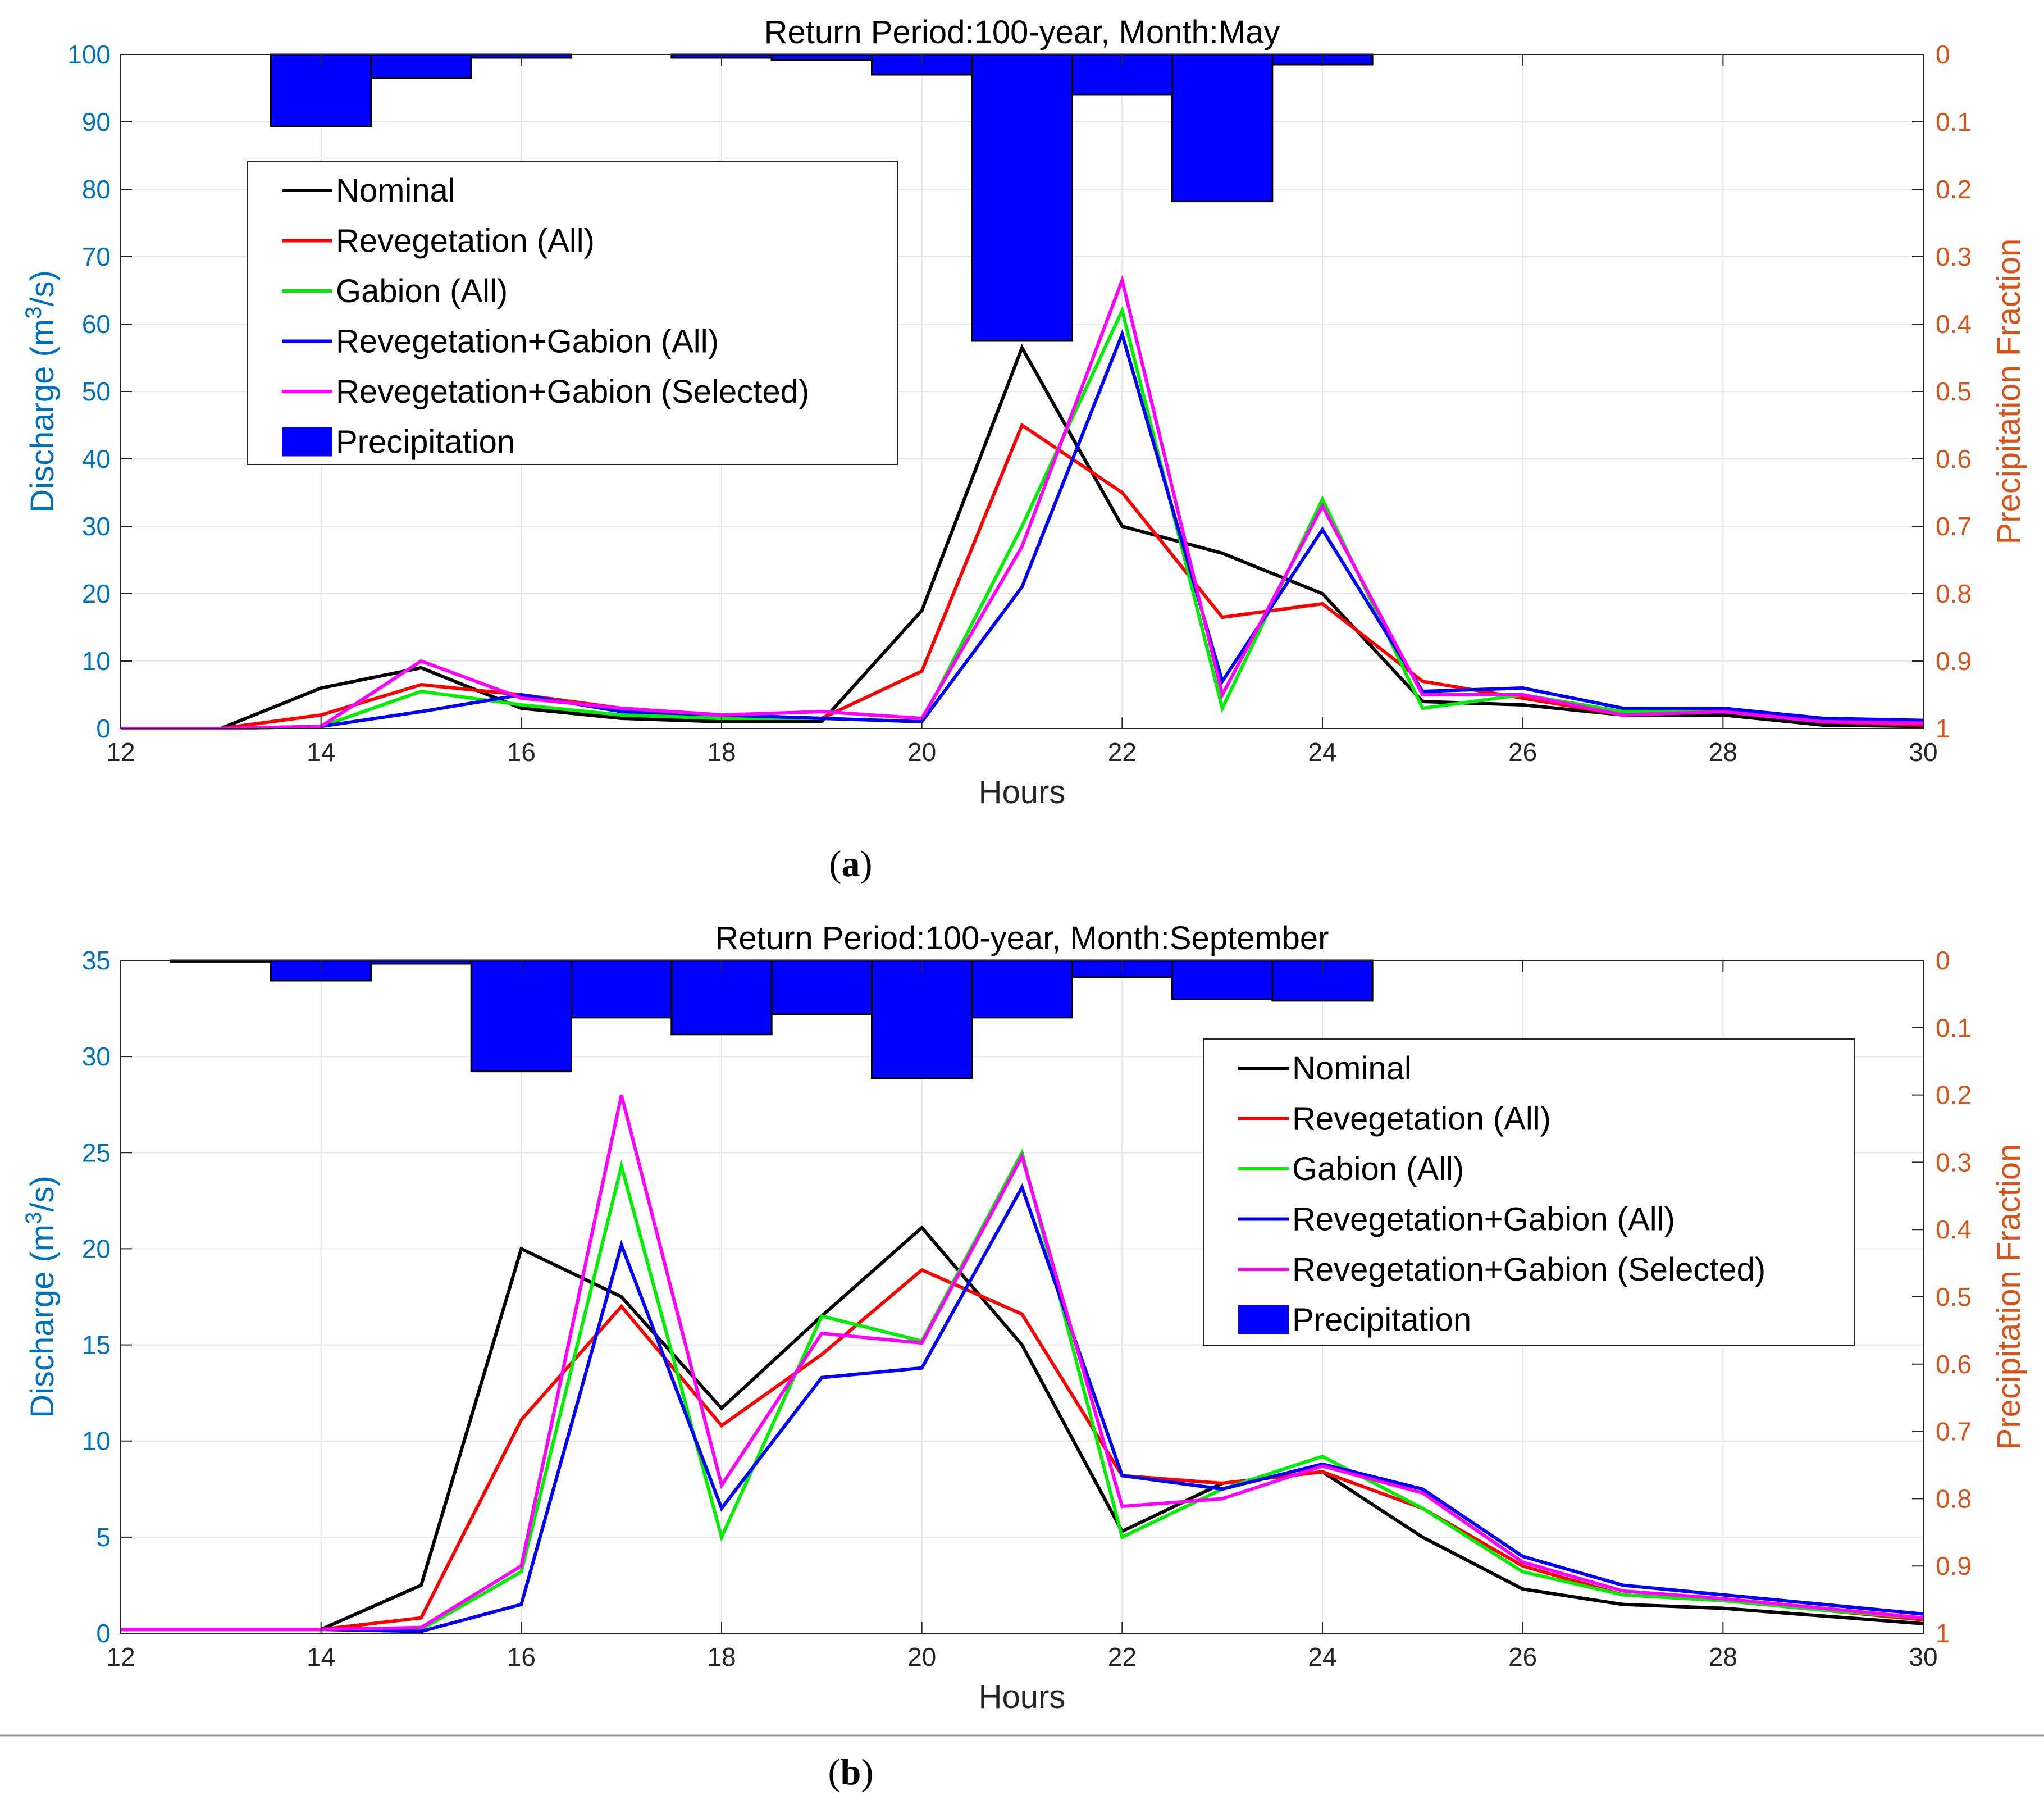  I want to click on caption-letter: b, so click(851, 1773).